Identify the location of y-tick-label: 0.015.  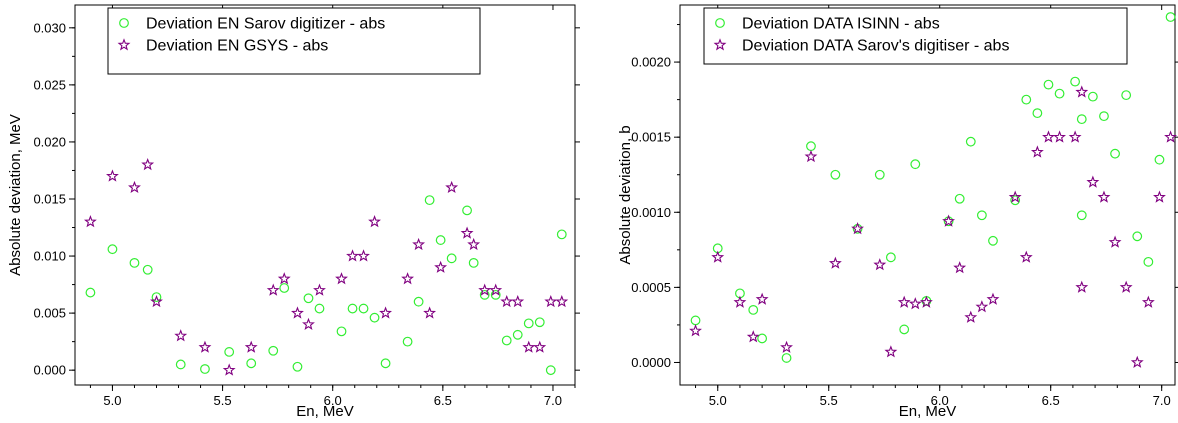
(49, 198).